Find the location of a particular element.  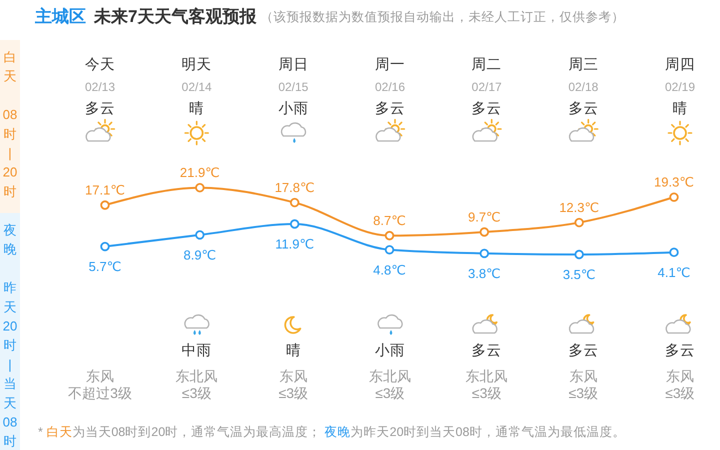

x-tick-label: 周四 02/19 晴 is located at coordinates (680, 87).